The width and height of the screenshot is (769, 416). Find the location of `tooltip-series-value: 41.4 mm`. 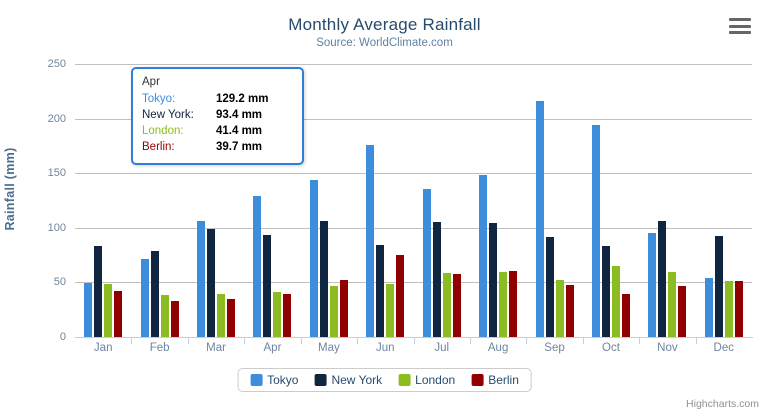

tooltip-series-value: 41.4 mm is located at coordinates (239, 131).